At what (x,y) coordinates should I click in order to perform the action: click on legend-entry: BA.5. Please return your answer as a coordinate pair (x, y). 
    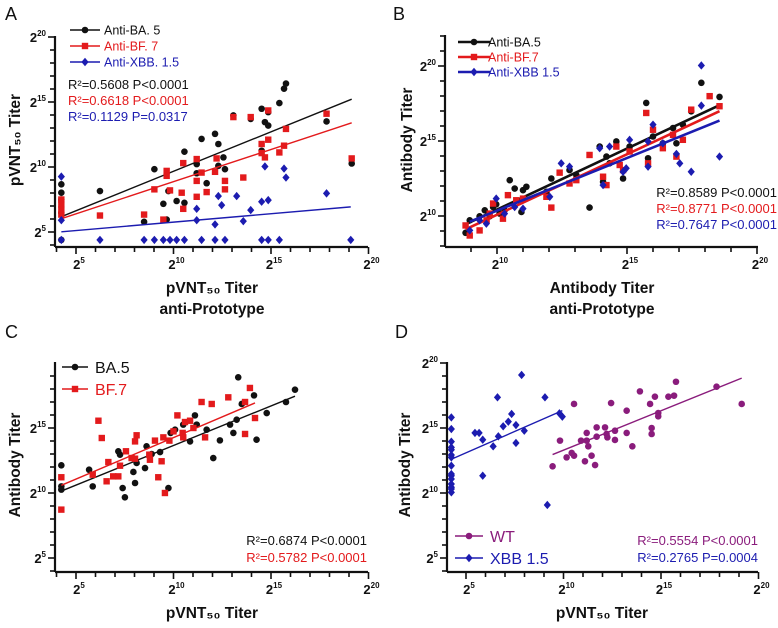
    Looking at the image, I should click on (96, 368).